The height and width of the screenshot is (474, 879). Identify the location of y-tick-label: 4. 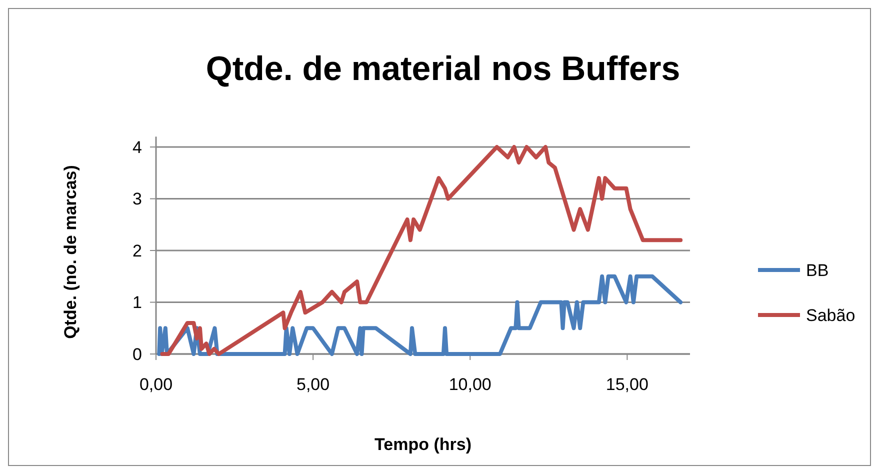
(137, 147).